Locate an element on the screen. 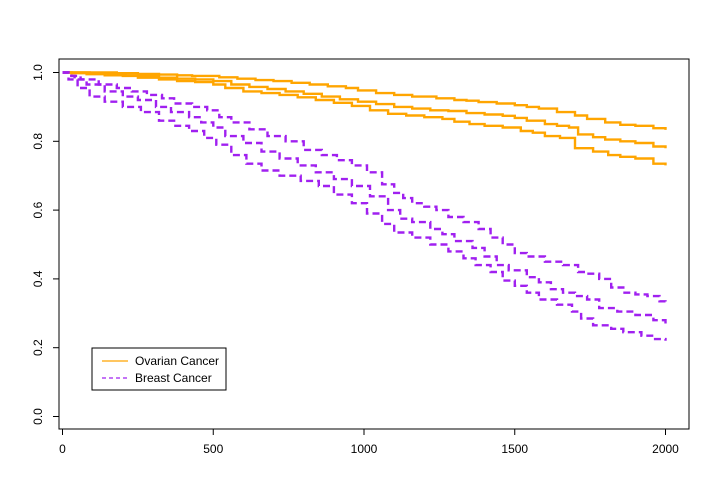 The height and width of the screenshot is (504, 720). x-tick-label: 2000 is located at coordinates (665, 449).